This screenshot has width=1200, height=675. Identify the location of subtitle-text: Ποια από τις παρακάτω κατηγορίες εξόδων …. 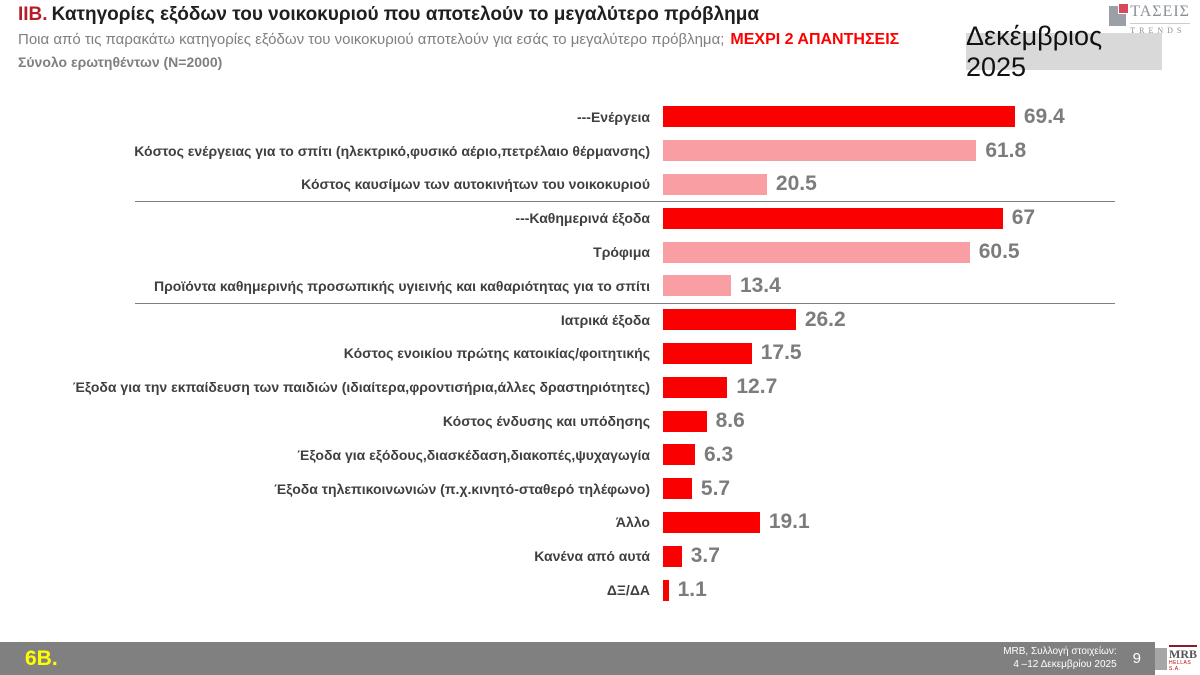
(371, 39).